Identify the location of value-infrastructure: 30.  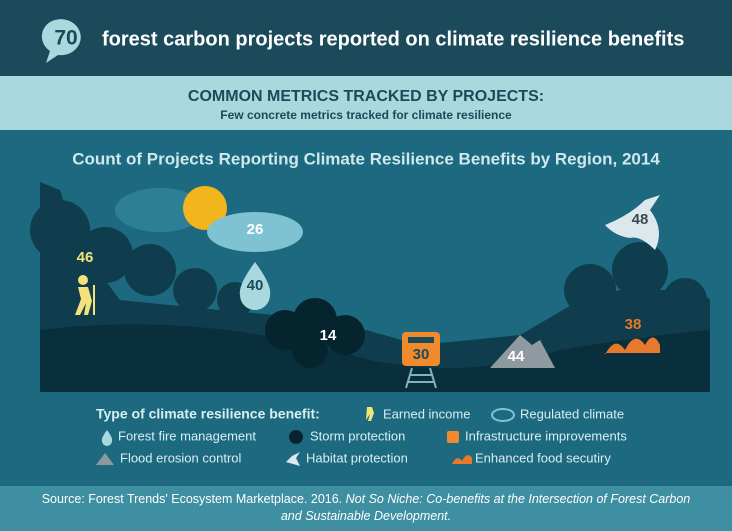
(421, 354).